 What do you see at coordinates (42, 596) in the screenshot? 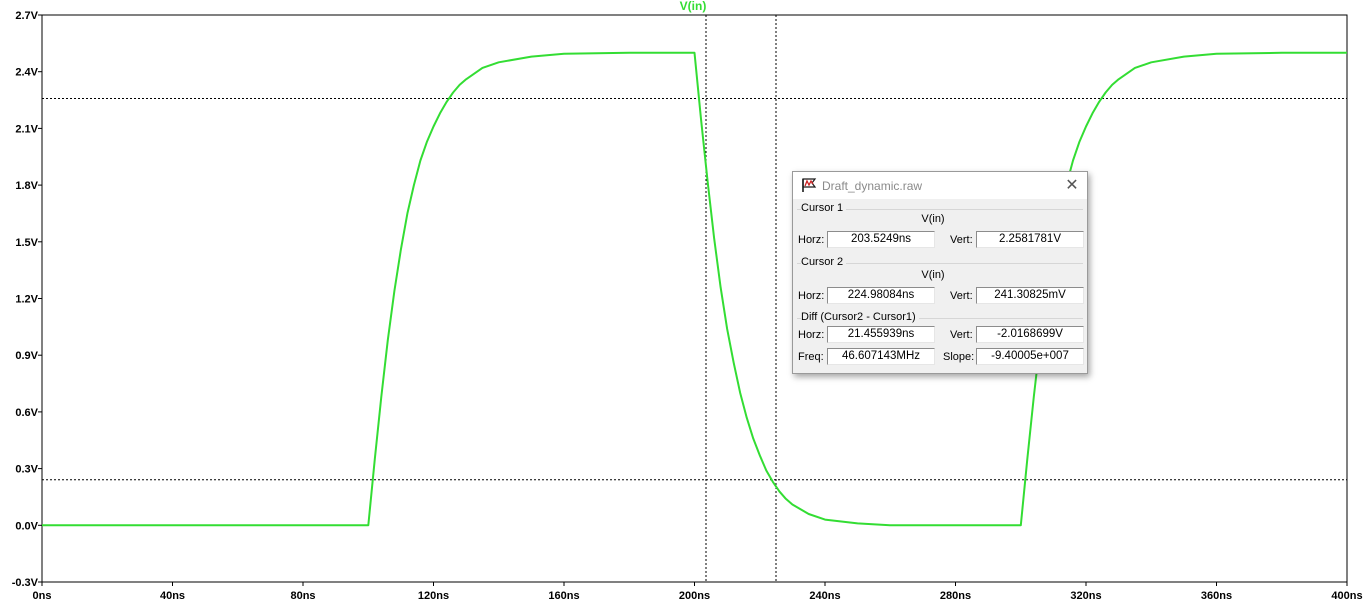
I see `x-tick-label: 0ns` at bounding box center [42, 596].